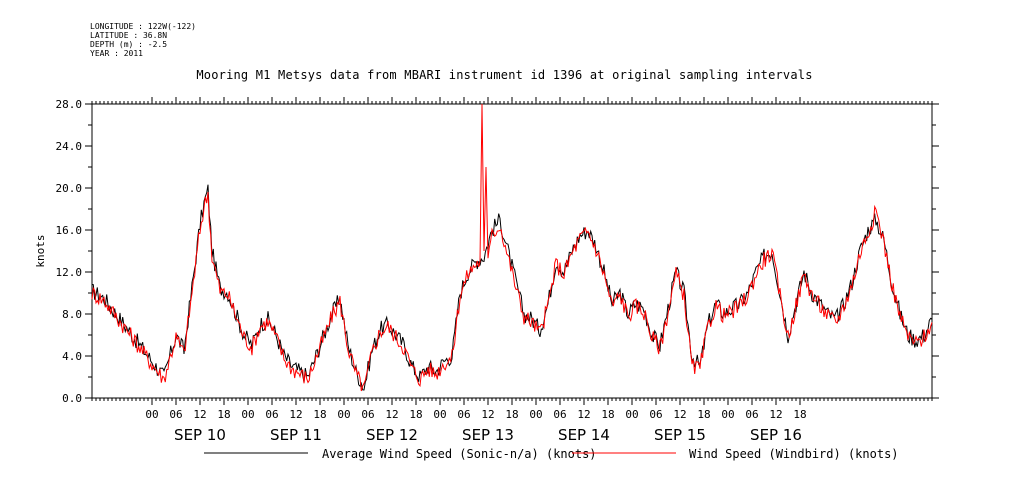  What do you see at coordinates (776, 435) in the screenshot?
I see `x-day-label: SEP 16` at bounding box center [776, 435].